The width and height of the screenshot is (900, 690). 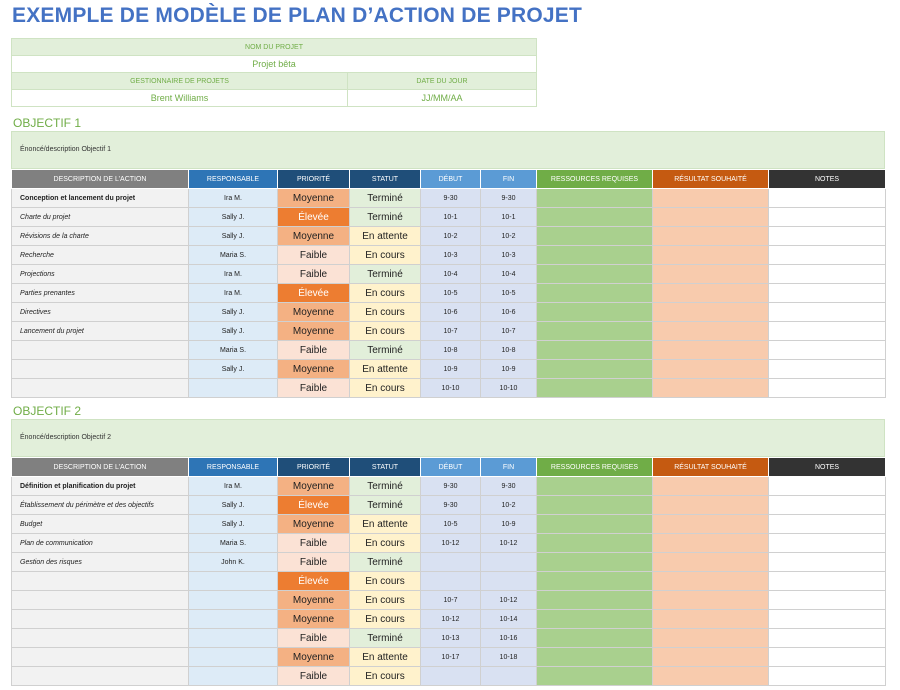 What do you see at coordinates (100, 312) in the screenshot?
I see `action-description-cell: Directives` at bounding box center [100, 312].